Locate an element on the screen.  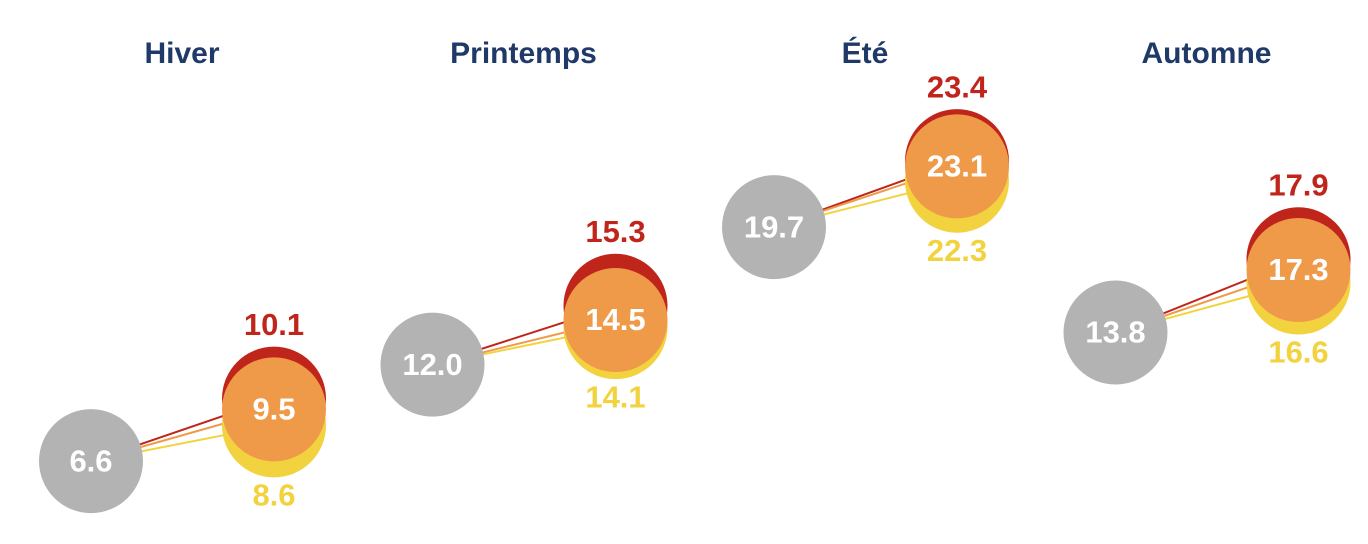
panel-title: Automne is located at coordinates (1207, 53).